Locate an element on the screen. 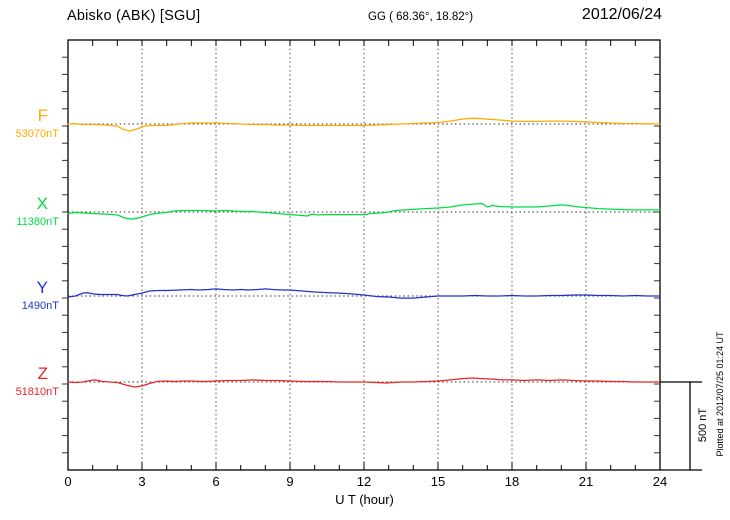  plotted-timestamp-note: Plotted at 2012/07/25 01:24 UT is located at coordinates (720, 394).